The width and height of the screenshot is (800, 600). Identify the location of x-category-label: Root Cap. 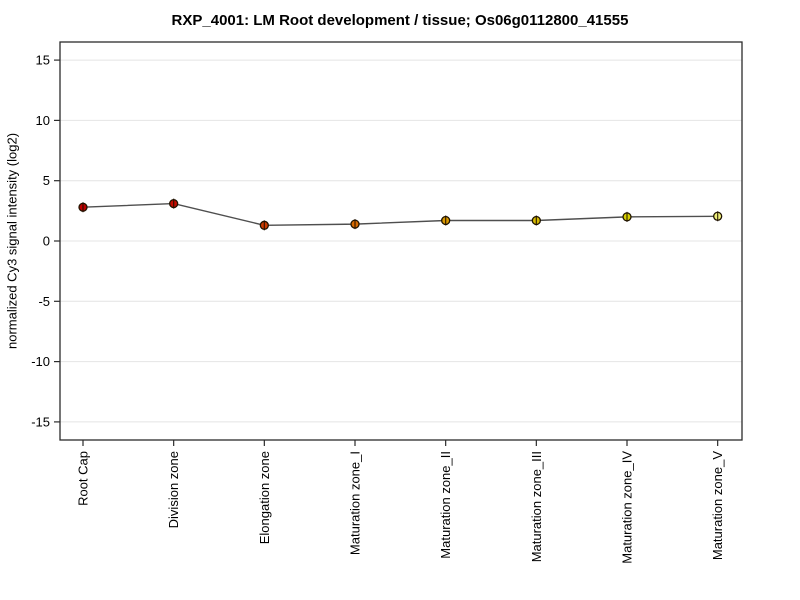
(83, 478).